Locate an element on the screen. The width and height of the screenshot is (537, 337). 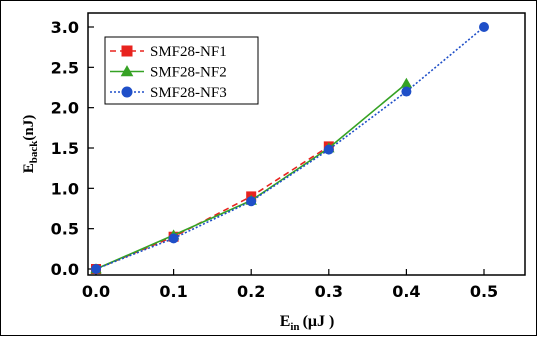
svg-text: Eback(nJ) is located at coordinates (30, 144).